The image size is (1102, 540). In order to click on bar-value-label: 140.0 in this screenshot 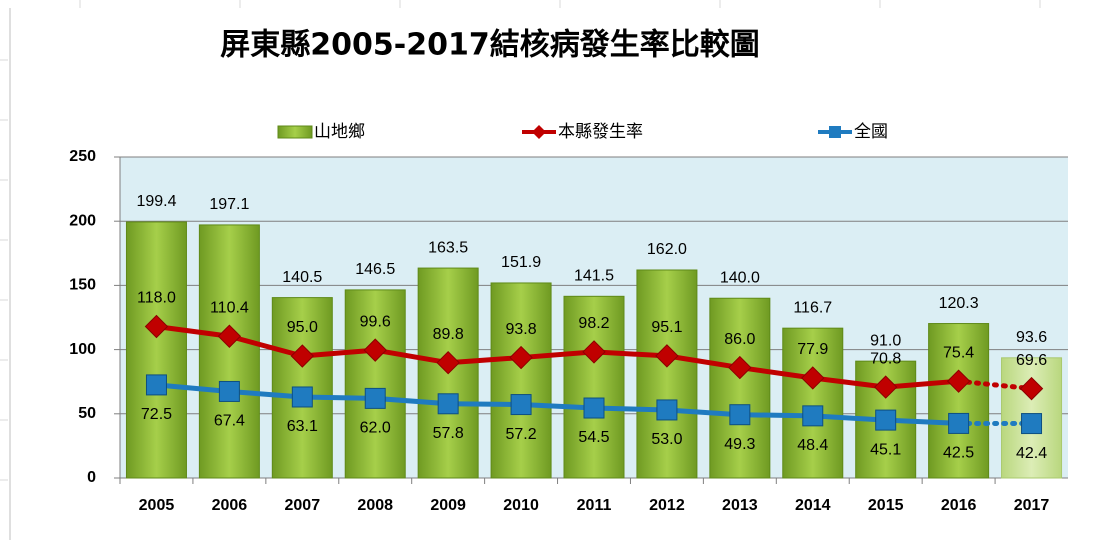, I will do `click(740, 277)`.